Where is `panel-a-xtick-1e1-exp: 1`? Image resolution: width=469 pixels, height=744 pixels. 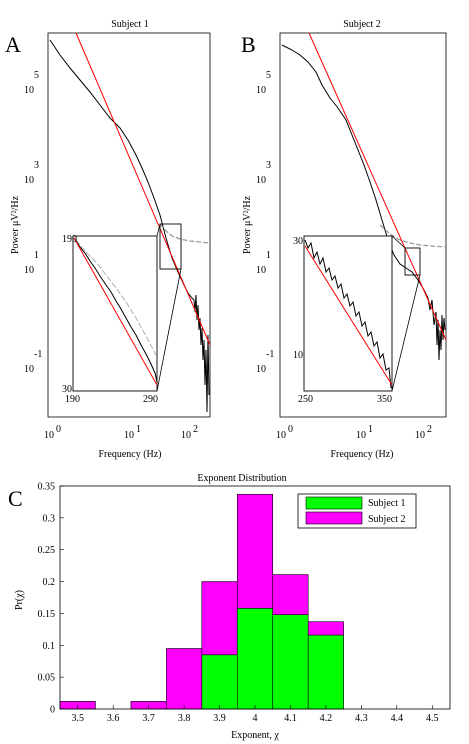
panel-a-xtick-1e1-exp: 1 is located at coordinates (138, 429).